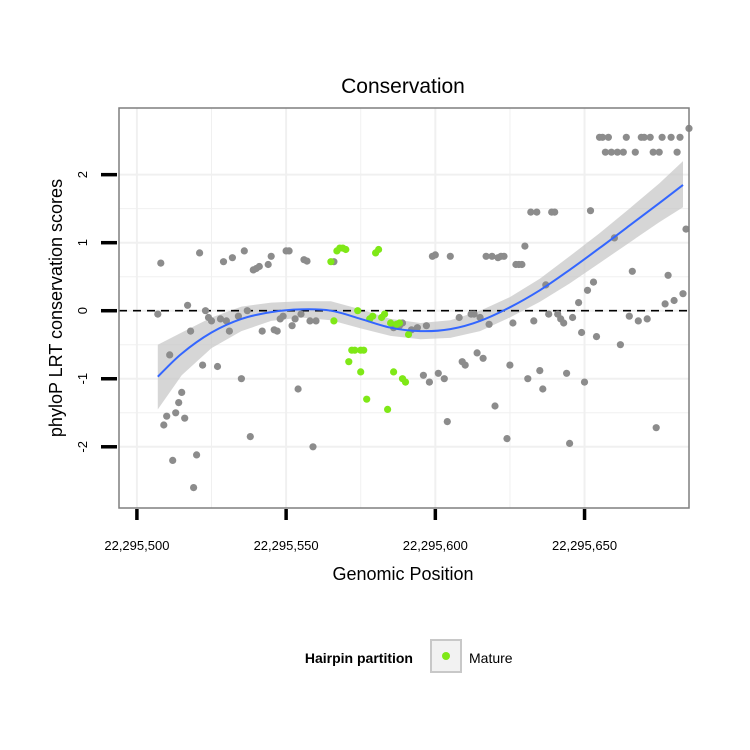 The height and width of the screenshot is (750, 750). Describe the element at coordinates (286, 545) in the screenshot. I see `x-tick-label: 22,295,550` at that location.